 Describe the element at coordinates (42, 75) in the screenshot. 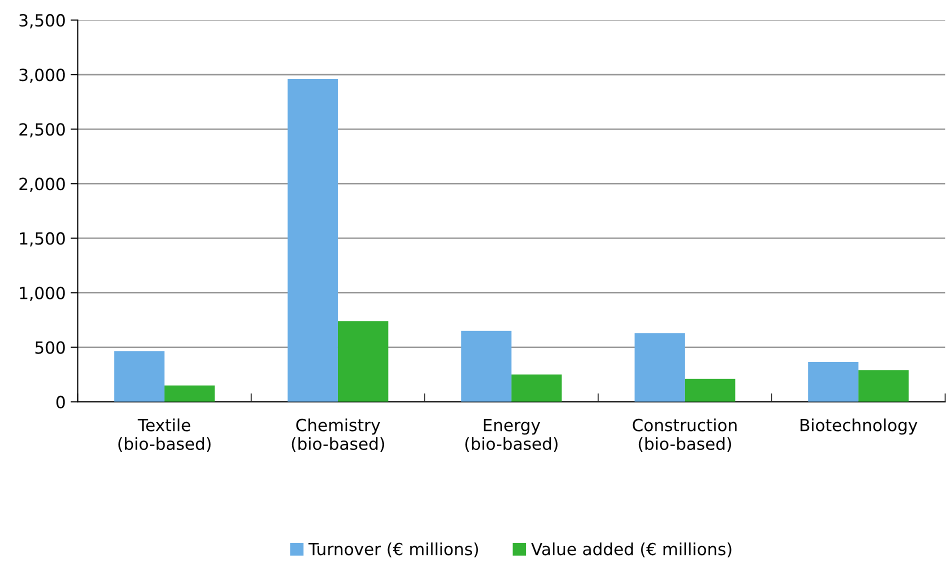

I see `y-tick-label: 3,000` at that location.